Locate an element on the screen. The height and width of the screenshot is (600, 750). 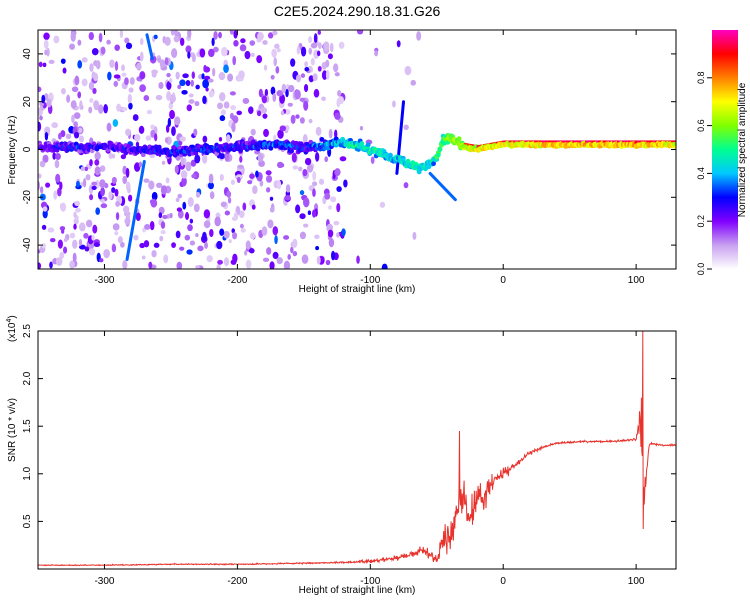
x-tick-label: -200 is located at coordinates (237, 280).